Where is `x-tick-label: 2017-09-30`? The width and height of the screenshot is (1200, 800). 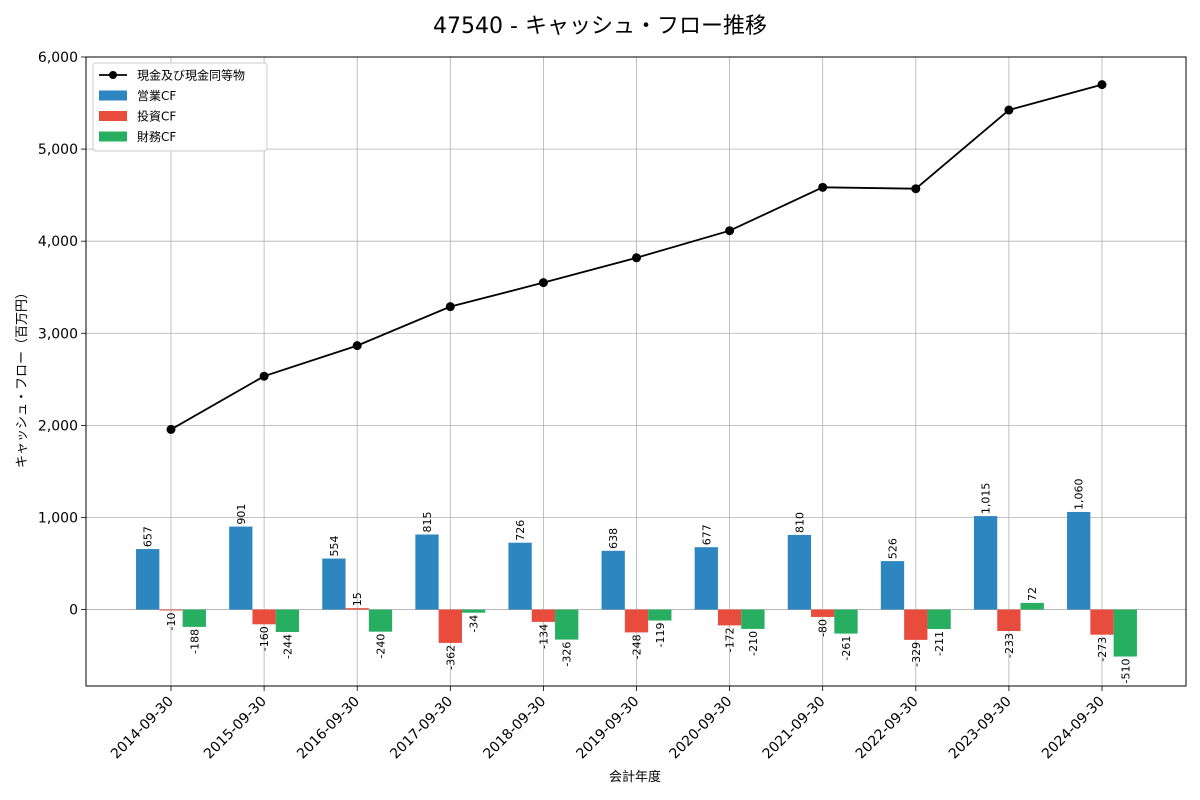 x-tick-label: 2017-09-30 is located at coordinates (421, 728).